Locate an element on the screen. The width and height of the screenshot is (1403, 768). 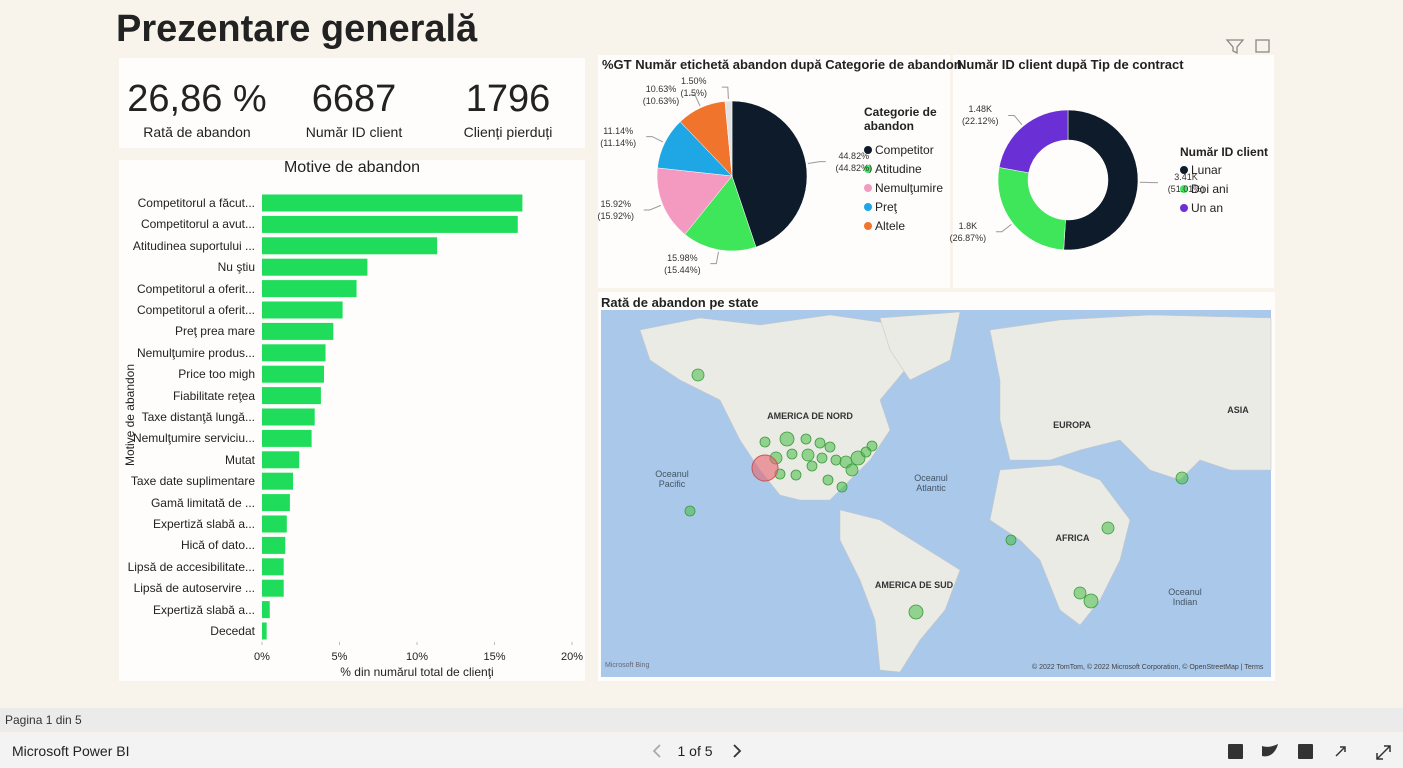
map-logo: Microsoft Bing is located at coordinates (627, 665).